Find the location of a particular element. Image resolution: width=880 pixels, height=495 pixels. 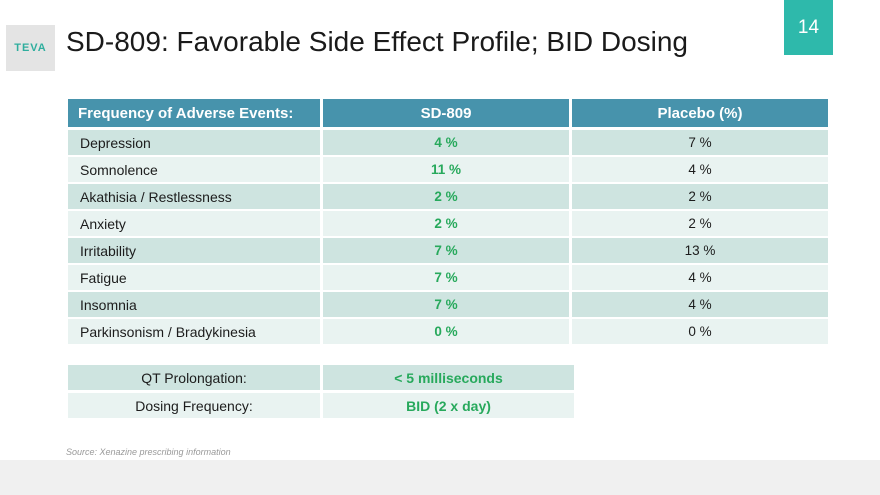

teva-logo-text: TEVA is located at coordinates (30, 48).